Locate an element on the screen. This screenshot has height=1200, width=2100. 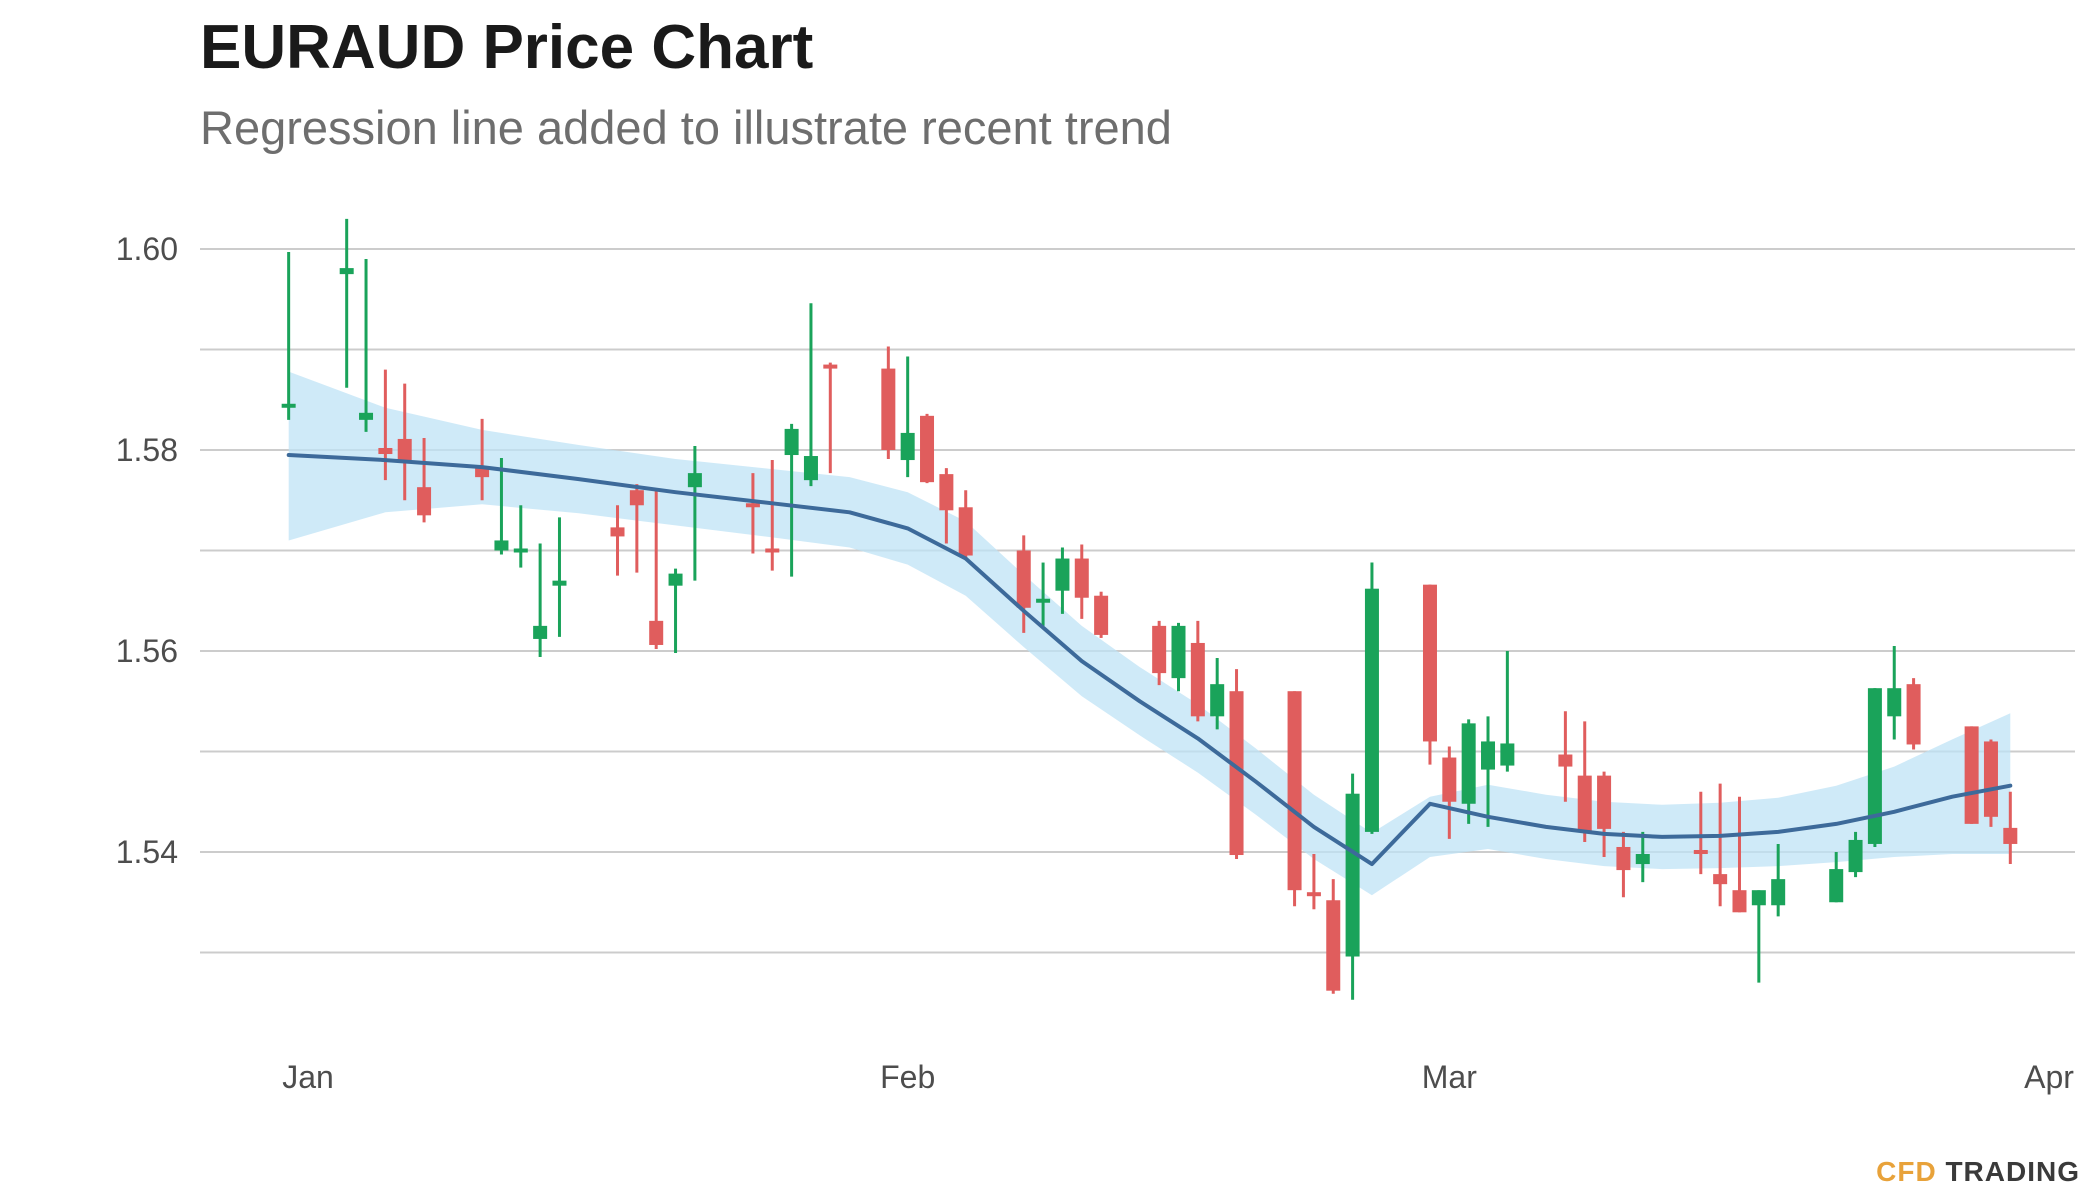
x-tick-label: Mar is located at coordinates (1449, 1077).